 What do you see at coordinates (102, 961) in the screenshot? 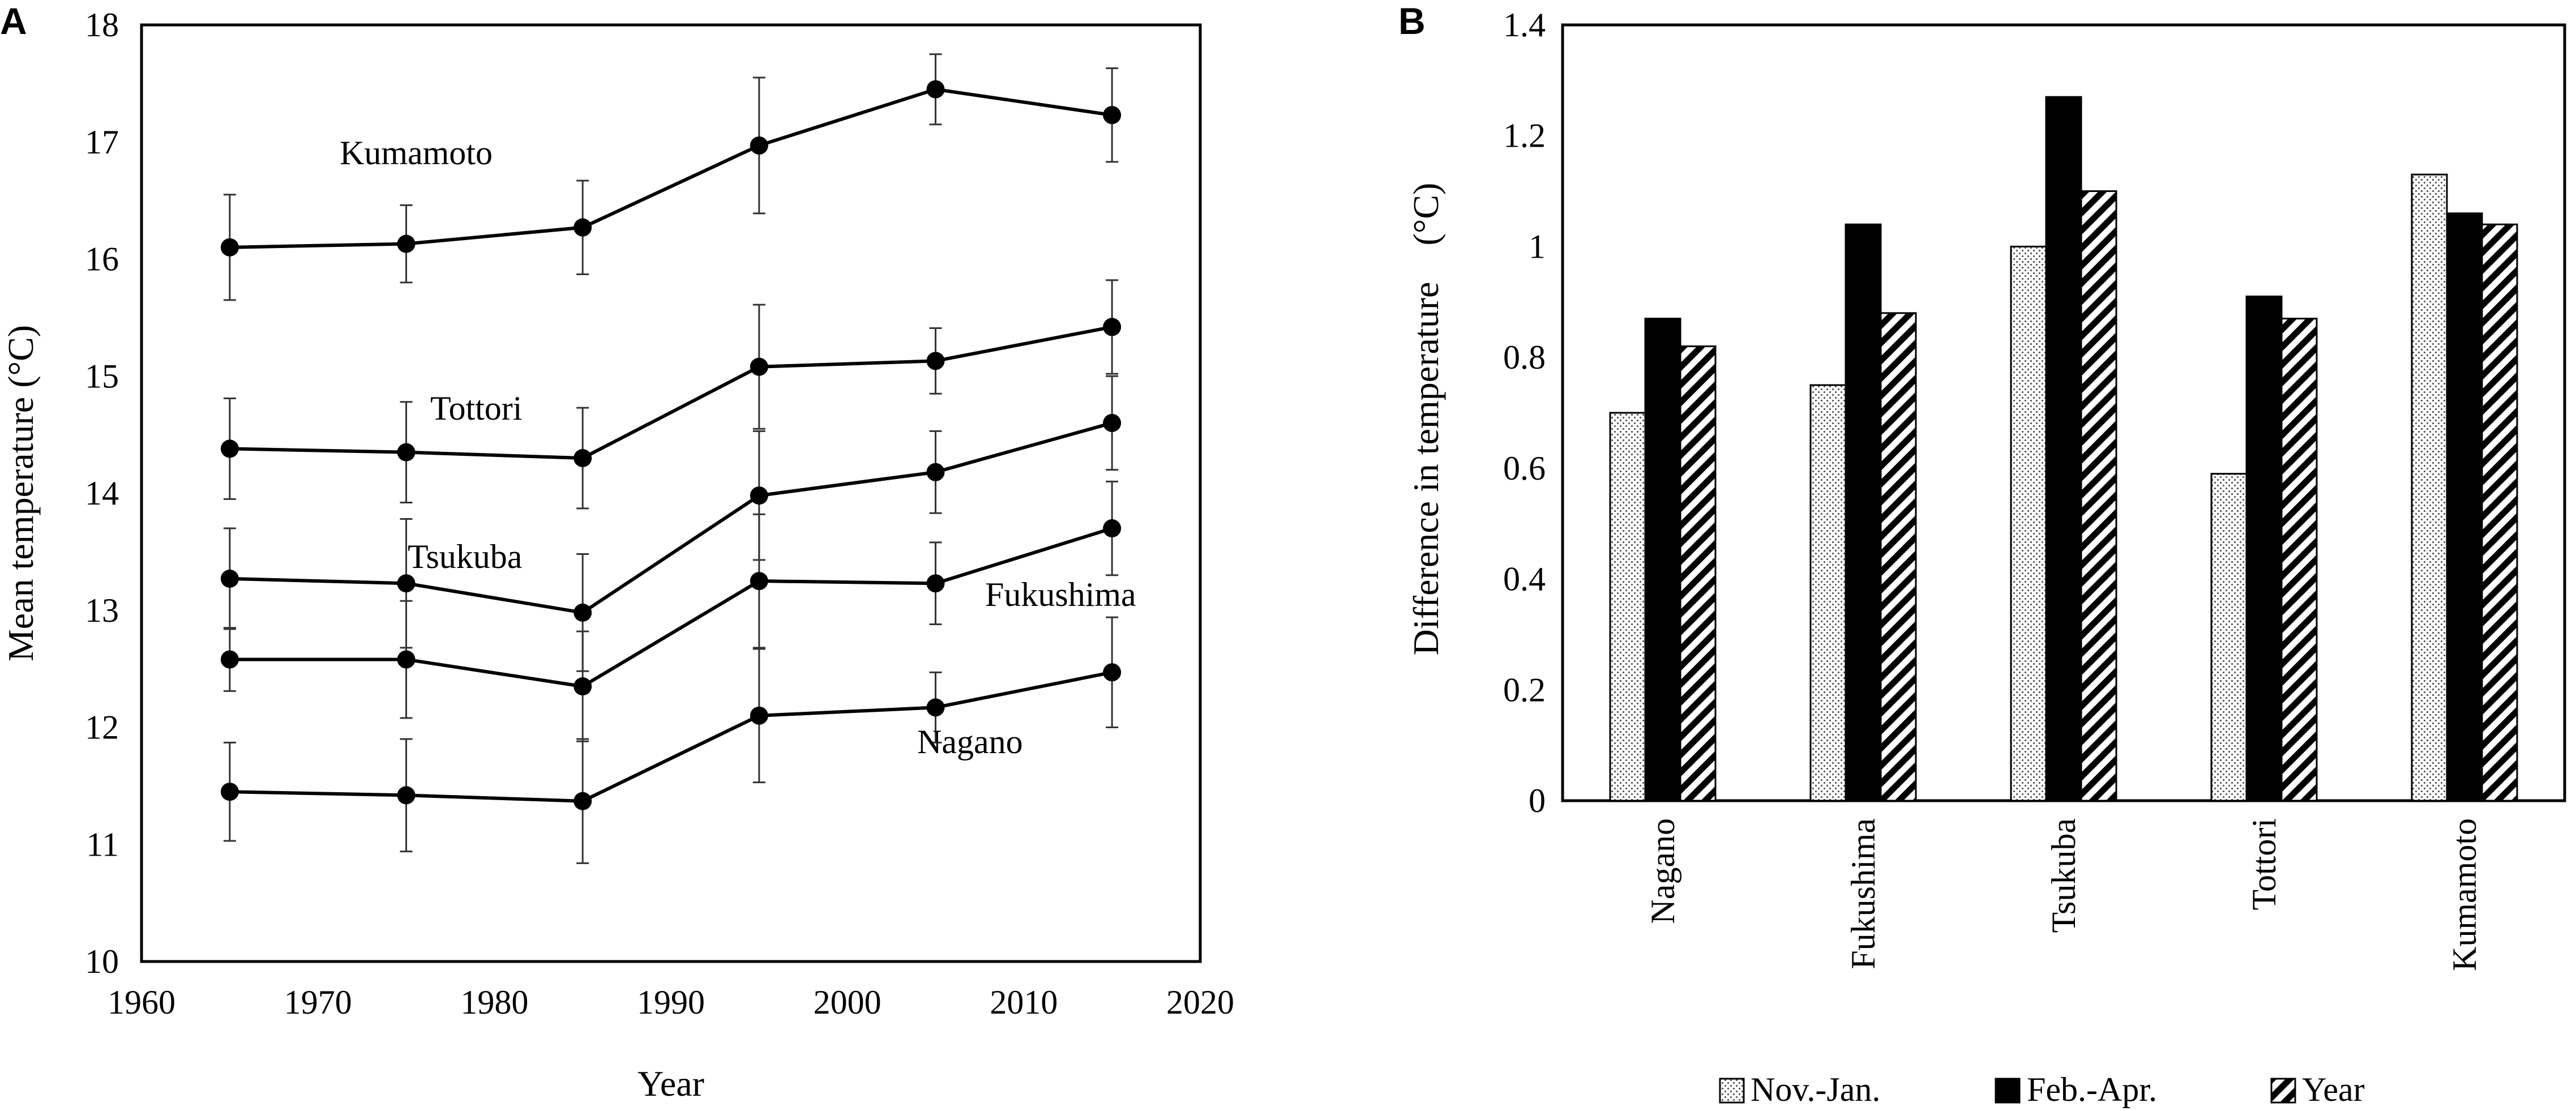
I see `a-y-tick-10: 10` at bounding box center [102, 961].